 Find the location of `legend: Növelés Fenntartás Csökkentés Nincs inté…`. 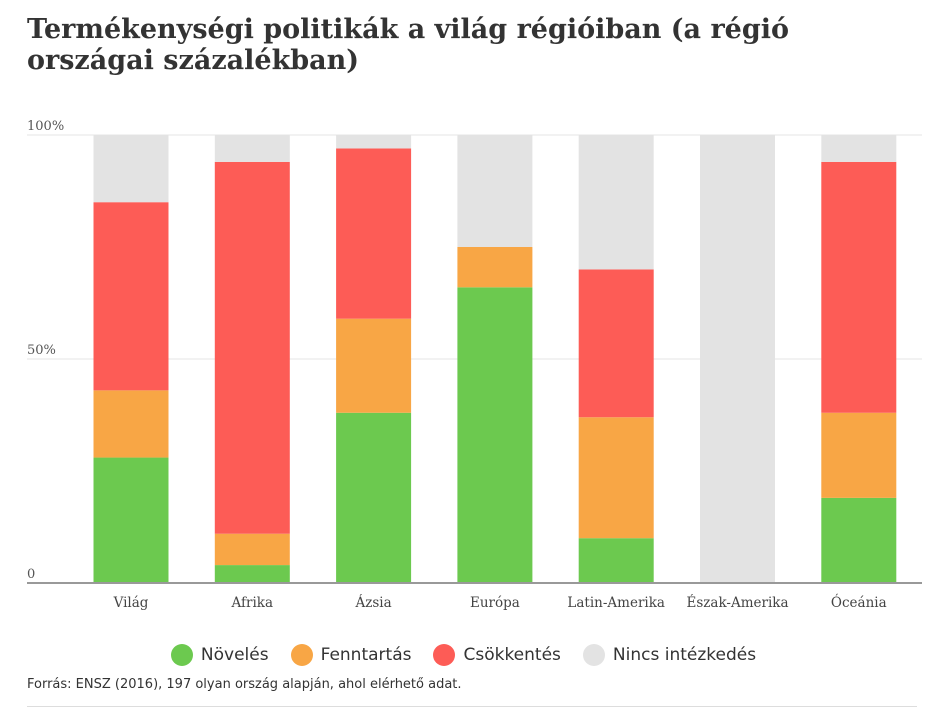

legend: Növelés Fenntartás Csökkentés Nincs inté… is located at coordinates (463, 655).